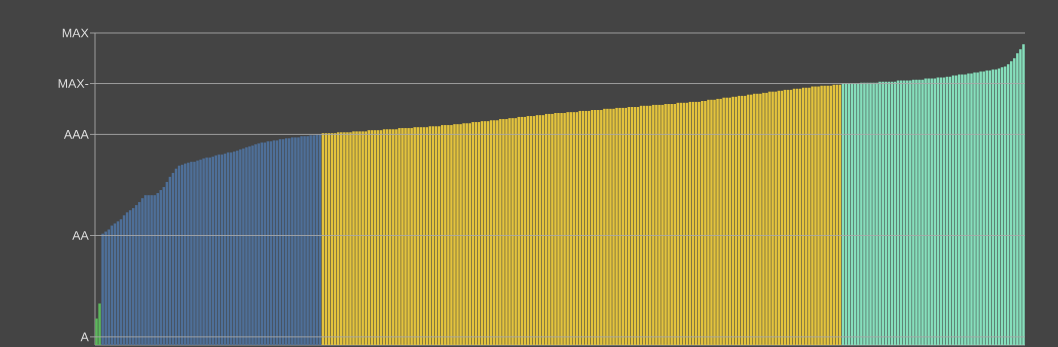 The width and height of the screenshot is (1058, 347). What do you see at coordinates (80, 235) in the screenshot?
I see `ref-line-label: AA` at bounding box center [80, 235].